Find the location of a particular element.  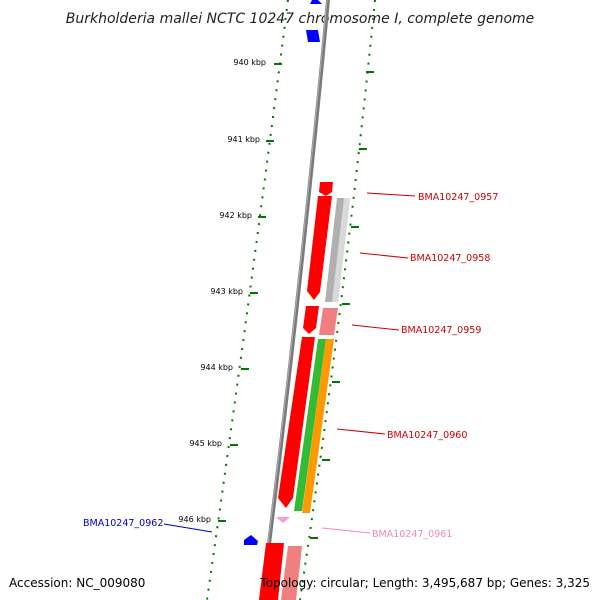

gene-0960-blast-orange is located at coordinates (318, 426).